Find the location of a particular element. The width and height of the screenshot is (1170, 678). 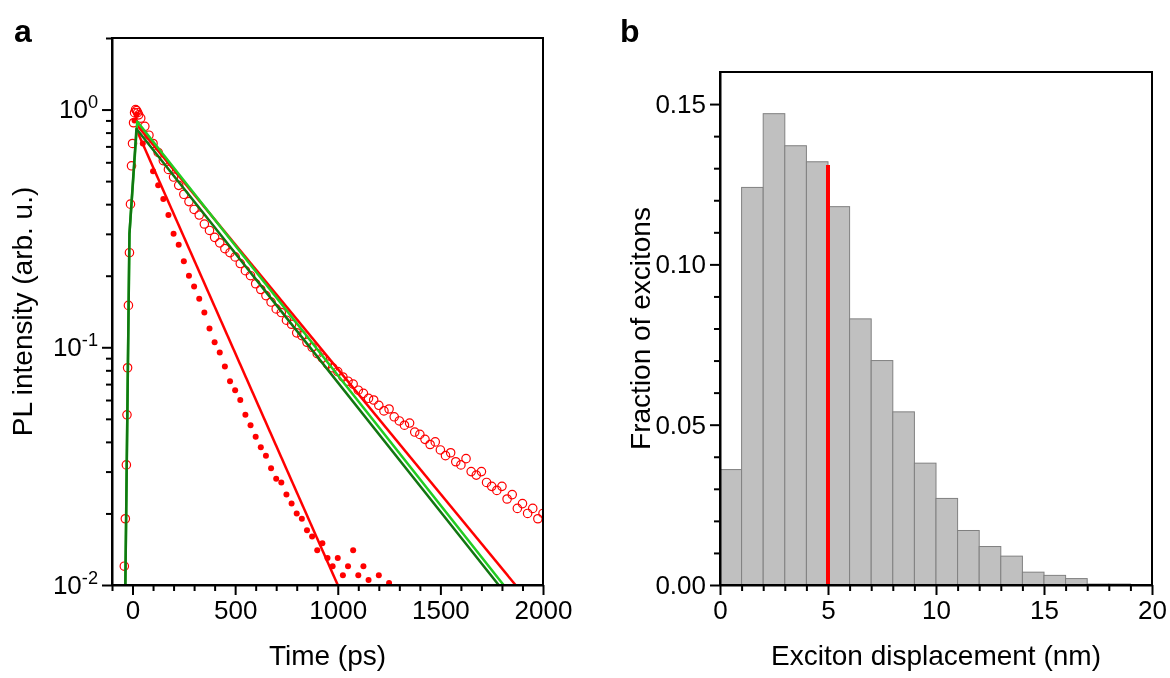

x-tick-label: 1500 is located at coordinates (440, 610).